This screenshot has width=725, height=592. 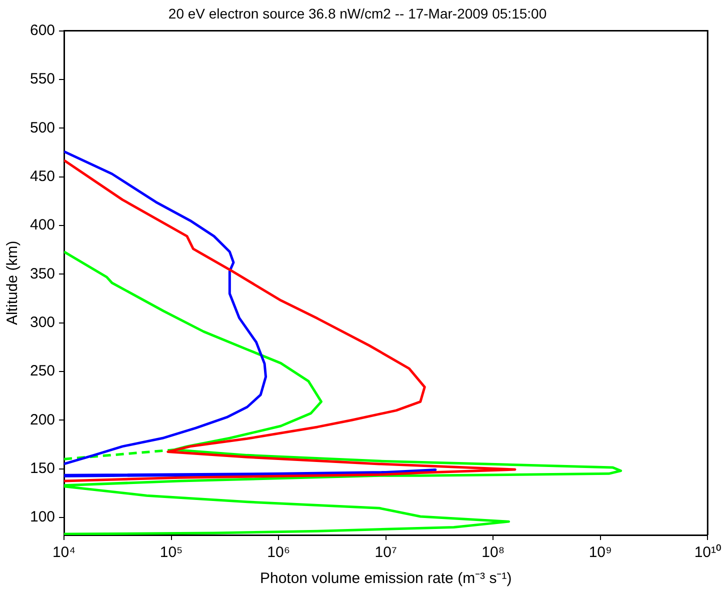 What do you see at coordinates (43, 517) in the screenshot?
I see `y-tick-label: 100` at bounding box center [43, 517].